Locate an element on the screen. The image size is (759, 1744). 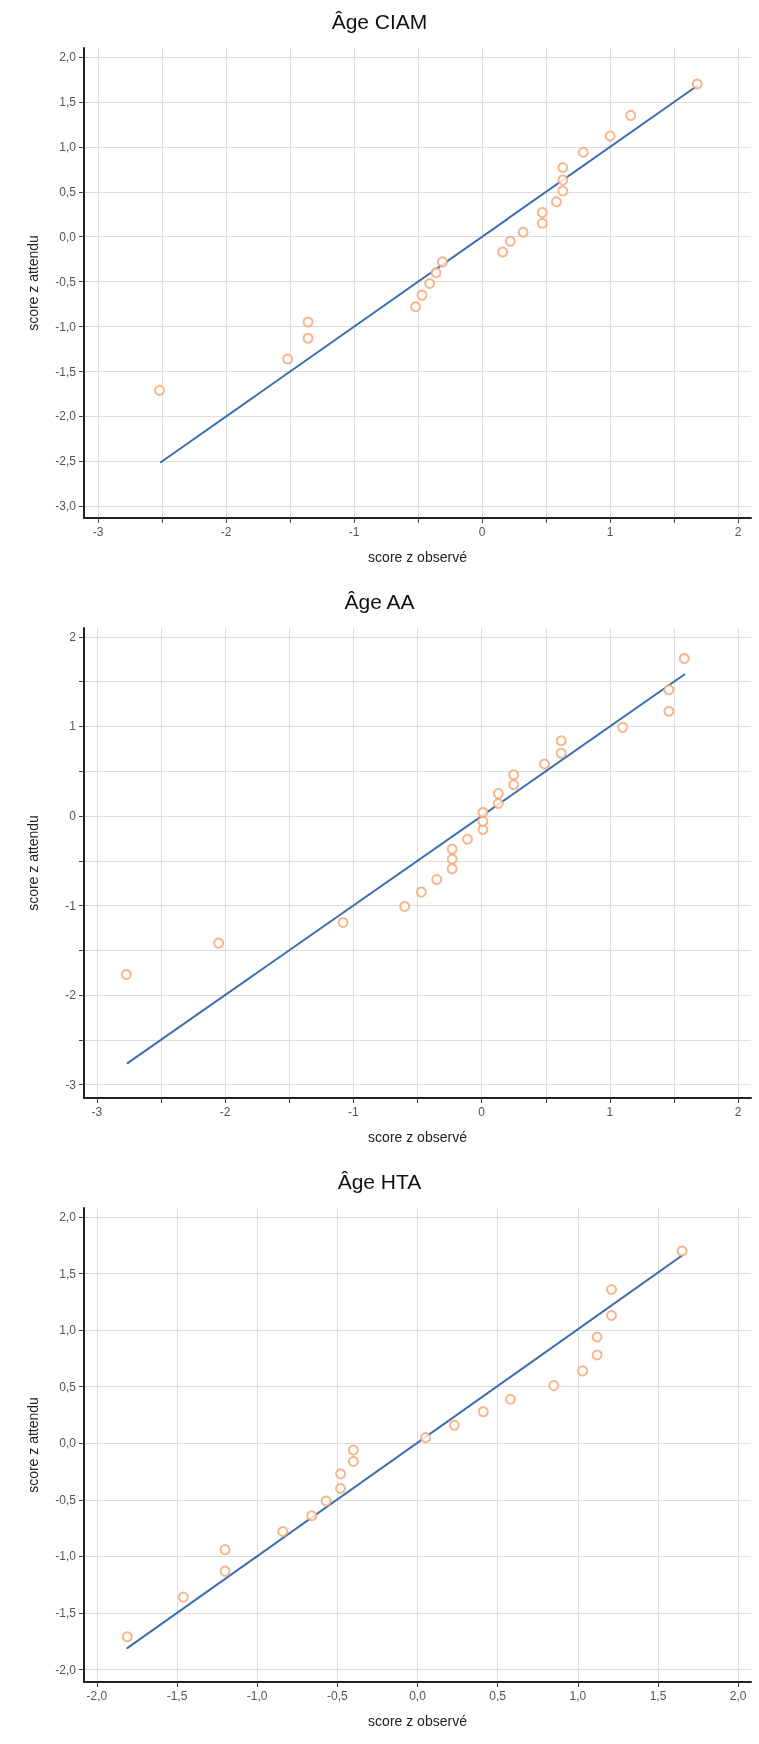
y-tick-label: -2 is located at coordinates (71, 995).